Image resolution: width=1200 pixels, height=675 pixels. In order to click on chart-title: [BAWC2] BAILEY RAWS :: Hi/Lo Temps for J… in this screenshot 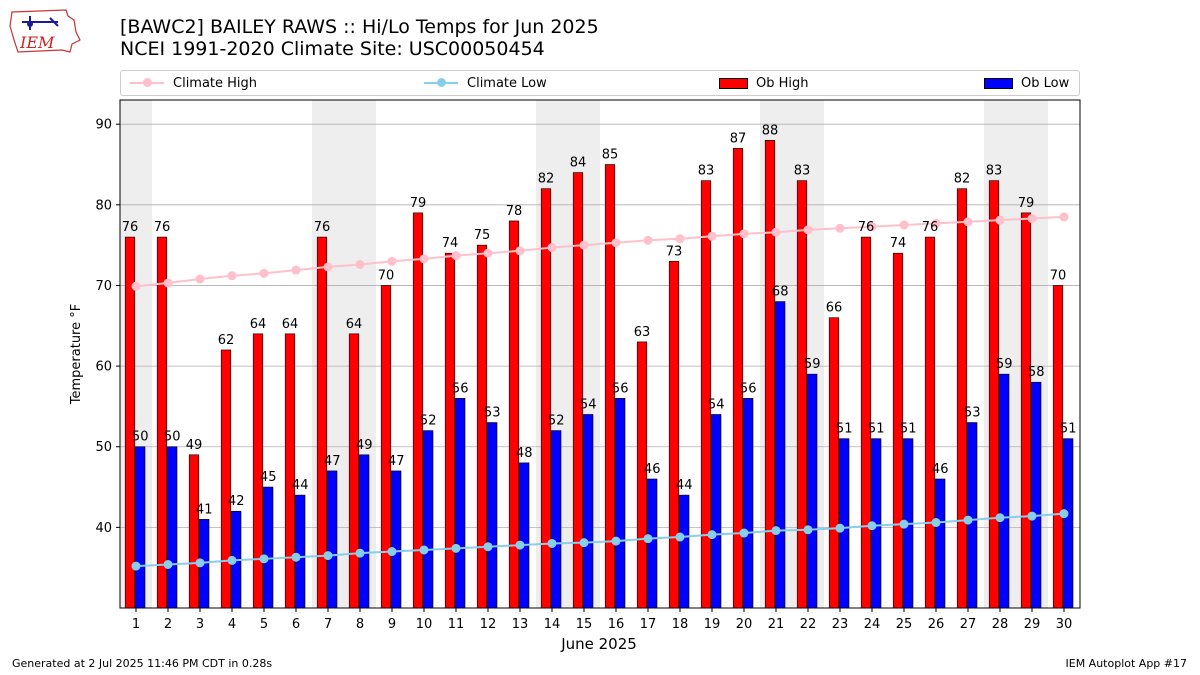, I will do `click(359, 38)`.